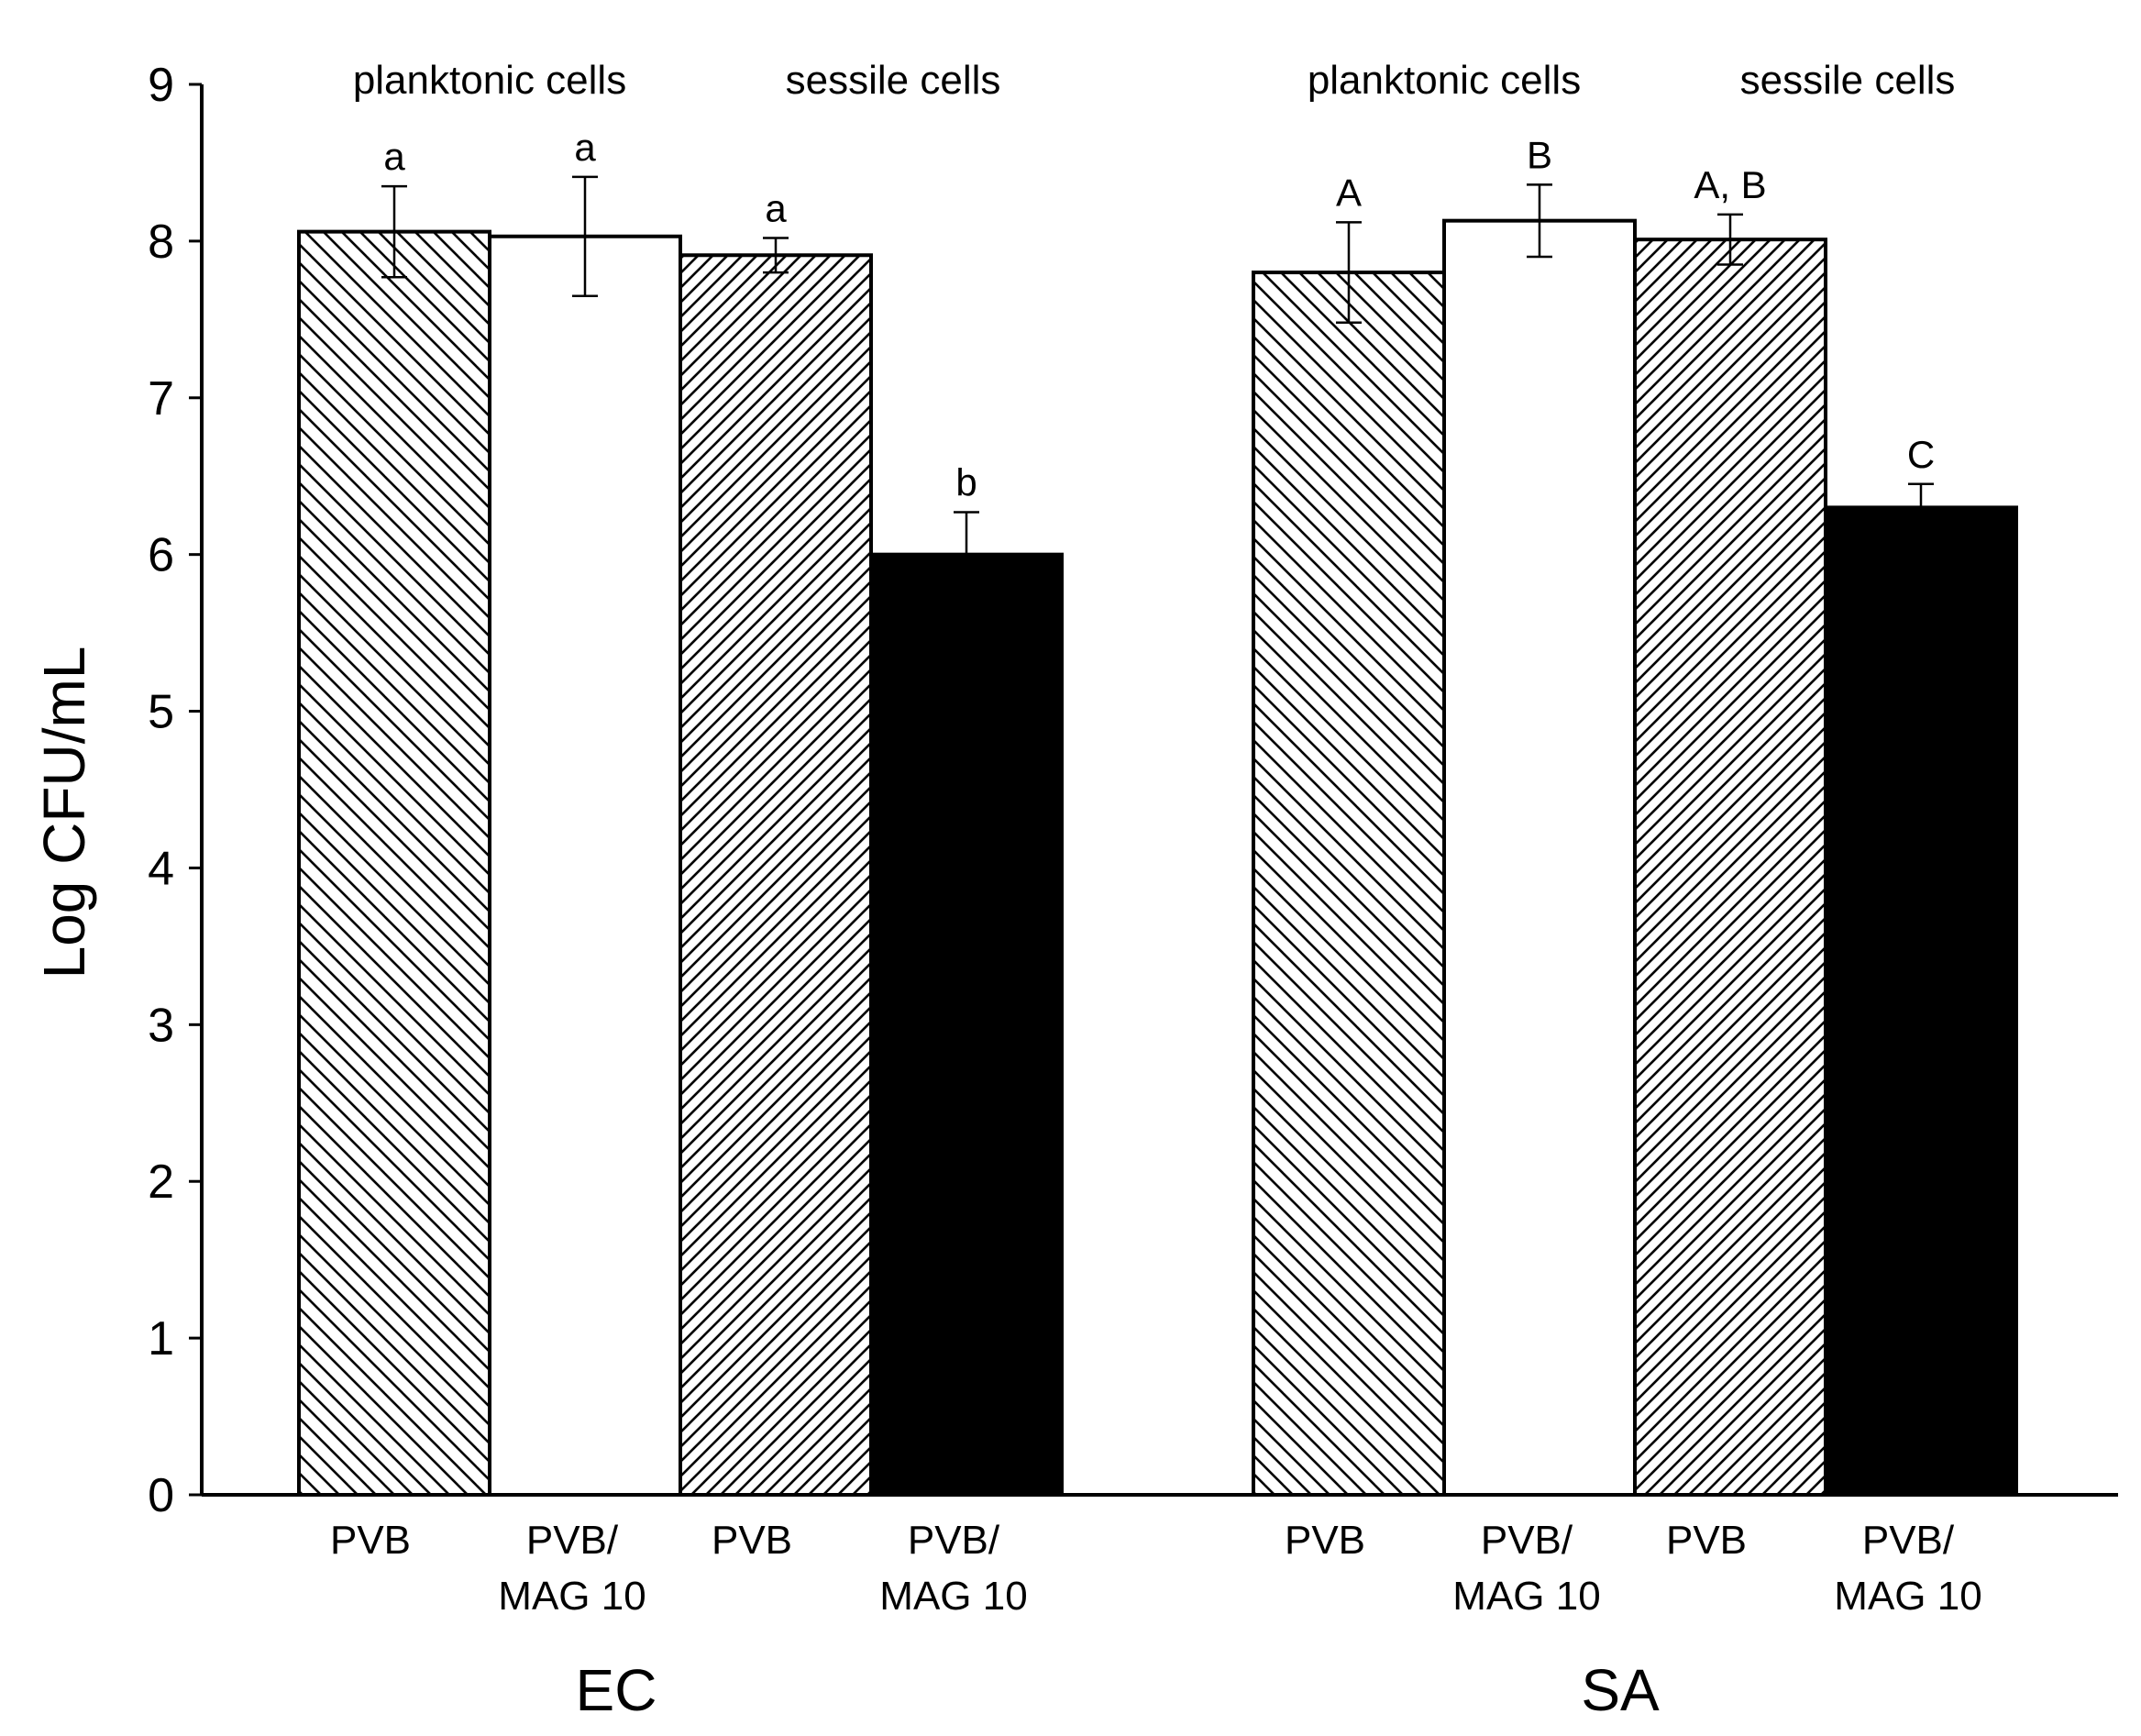 The height and width of the screenshot is (1736, 2141). I want to click on y-tick-label: 0, so click(161, 1495).